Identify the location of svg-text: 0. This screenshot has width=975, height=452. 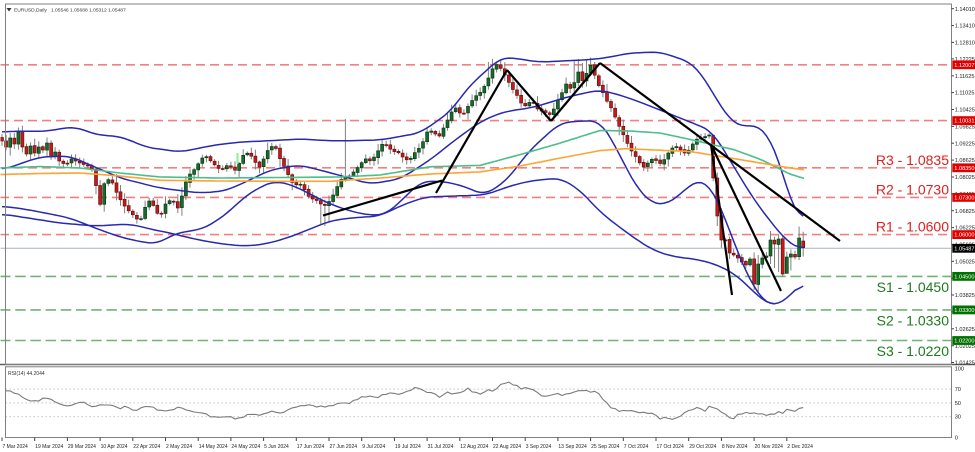
(956, 438).